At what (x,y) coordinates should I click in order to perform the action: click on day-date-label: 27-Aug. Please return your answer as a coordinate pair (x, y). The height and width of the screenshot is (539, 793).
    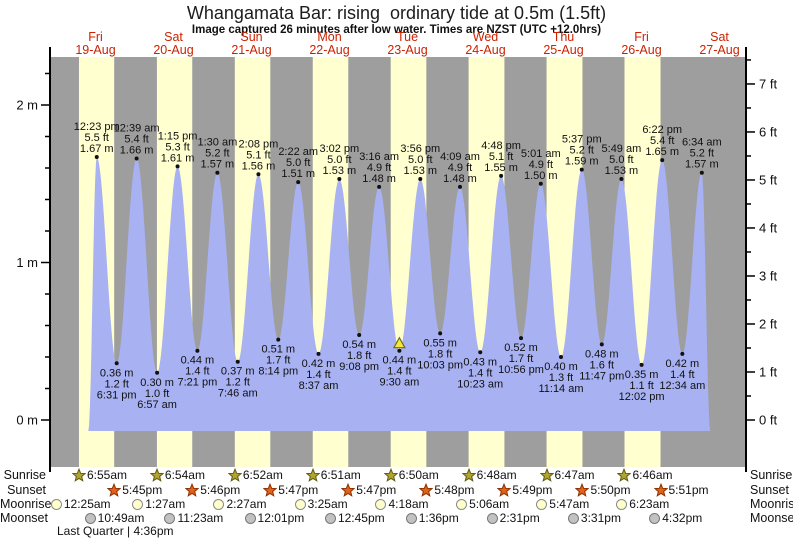
    Looking at the image, I should click on (719, 50).